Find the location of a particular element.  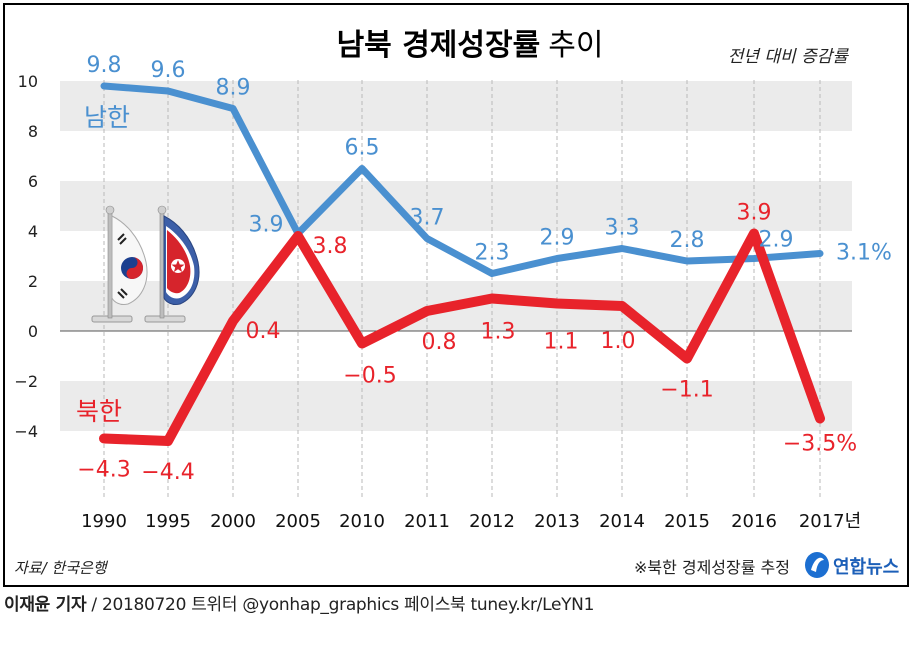

north-data-label: 1.0 is located at coordinates (618, 341).